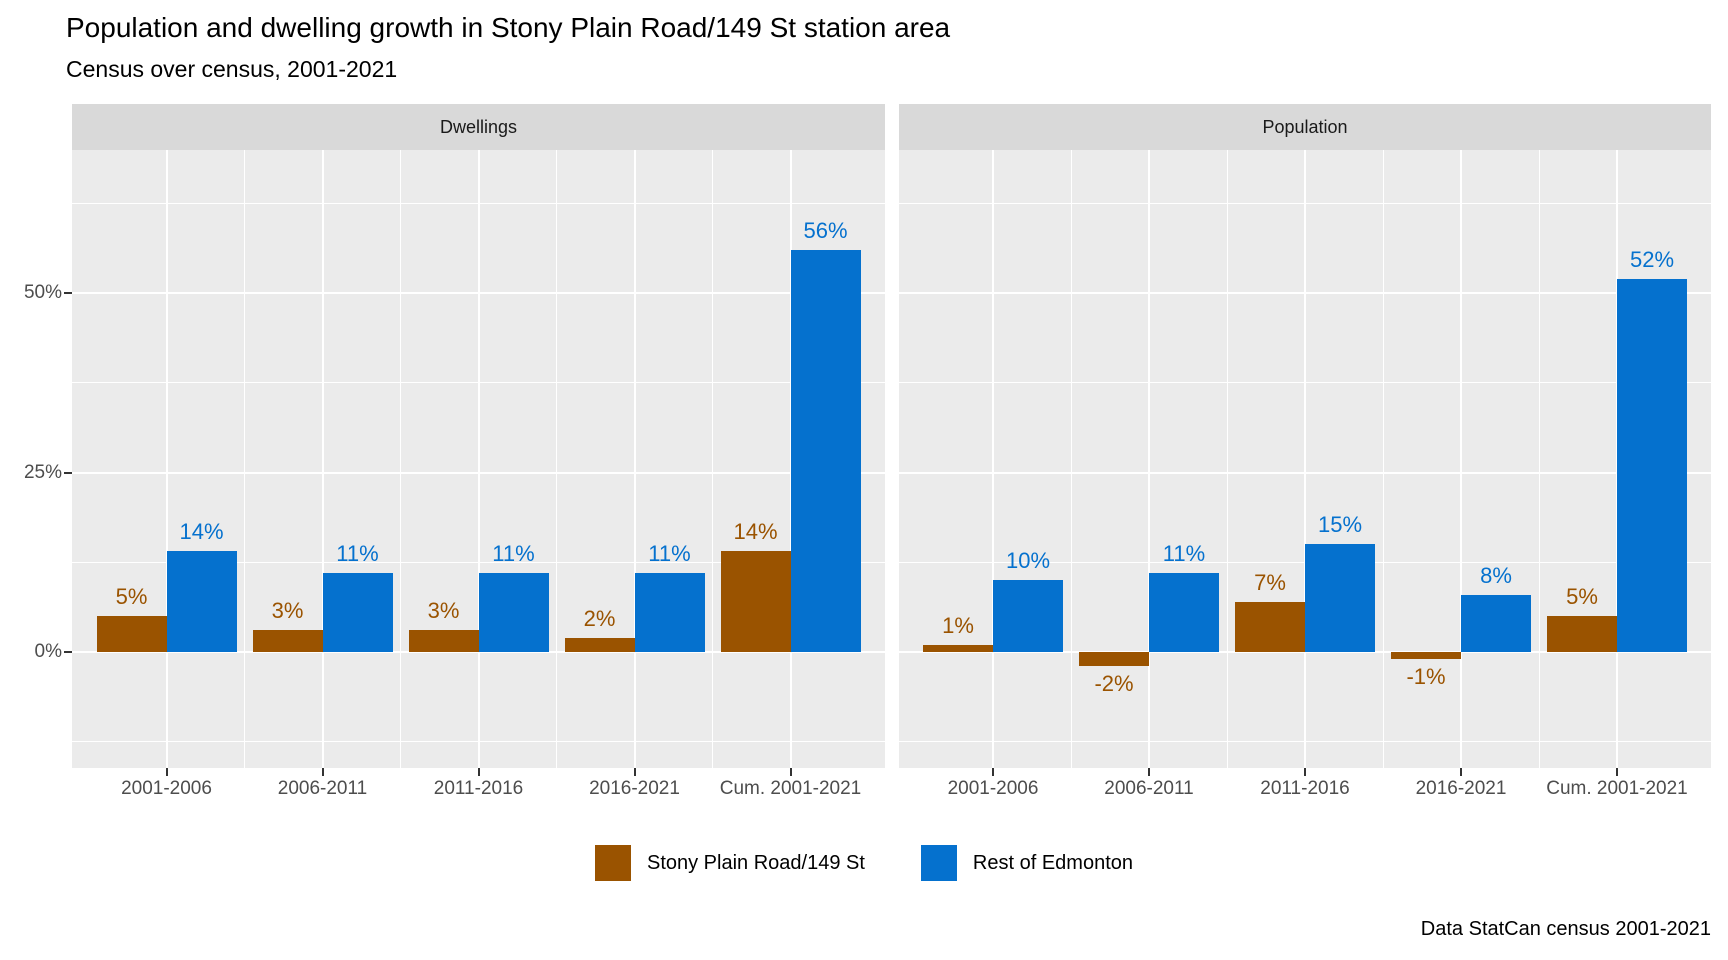 The height and width of the screenshot is (960, 1728). I want to click on chart-subtitle: Census over census, 2001-2021, so click(232, 69).